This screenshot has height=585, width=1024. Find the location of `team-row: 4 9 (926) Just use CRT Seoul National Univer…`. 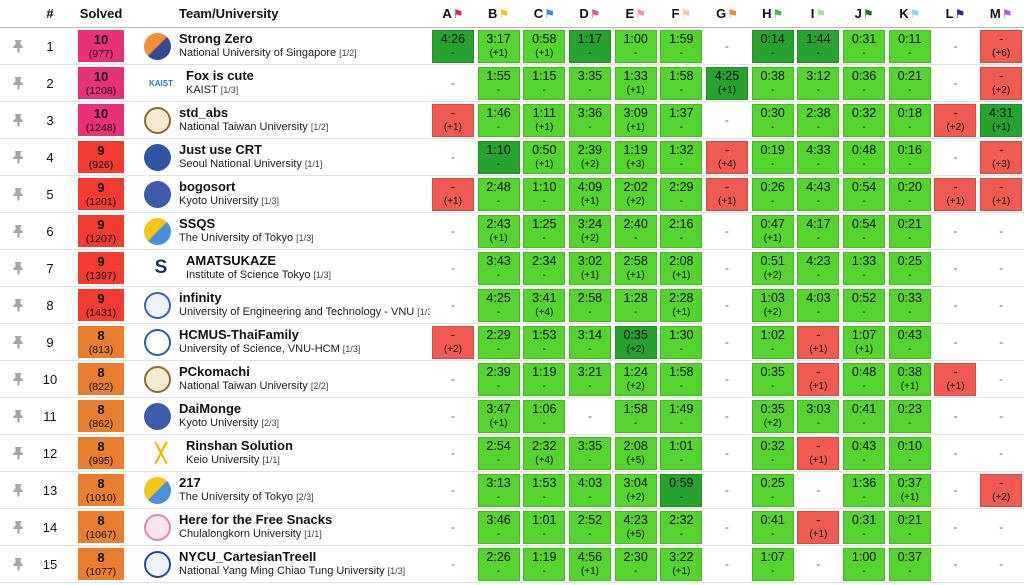

team-row: 4 9 (926) Just use CRT Seoul National Univer… is located at coordinates (512, 157).